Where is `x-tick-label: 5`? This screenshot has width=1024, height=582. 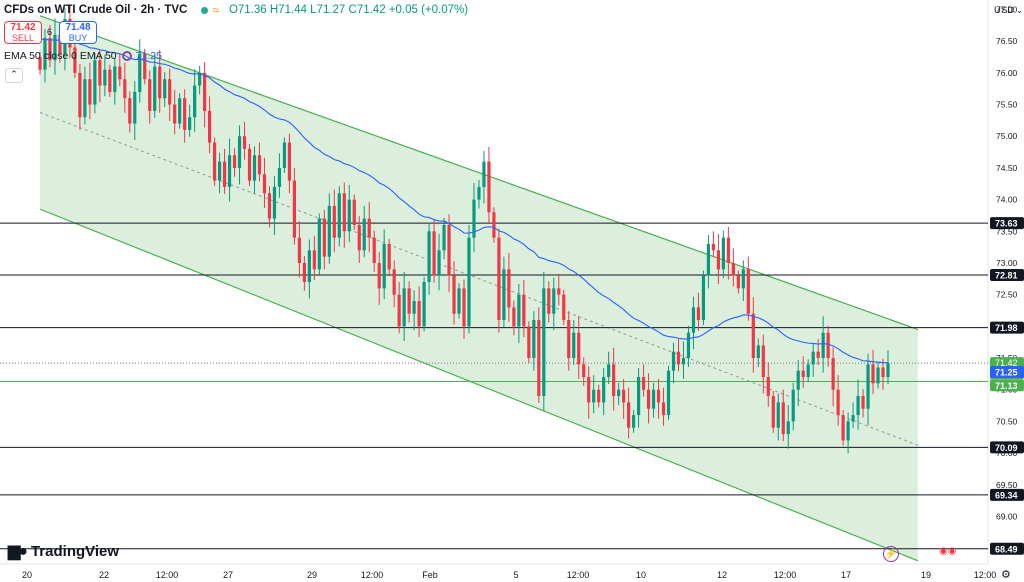
x-tick-label: 5 is located at coordinates (515, 575).